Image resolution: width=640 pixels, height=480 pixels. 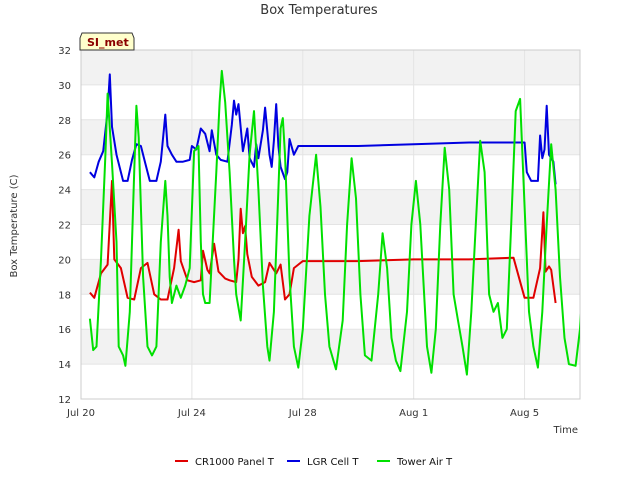 What do you see at coordinates (235, 462) in the screenshot?
I see `legend-label-cr1000-panel-t: CR1000 Panel T` at bounding box center [235, 462].